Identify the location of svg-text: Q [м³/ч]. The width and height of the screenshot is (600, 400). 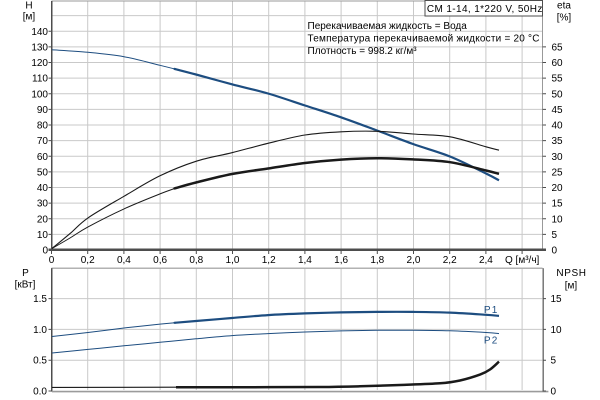
(522, 260).